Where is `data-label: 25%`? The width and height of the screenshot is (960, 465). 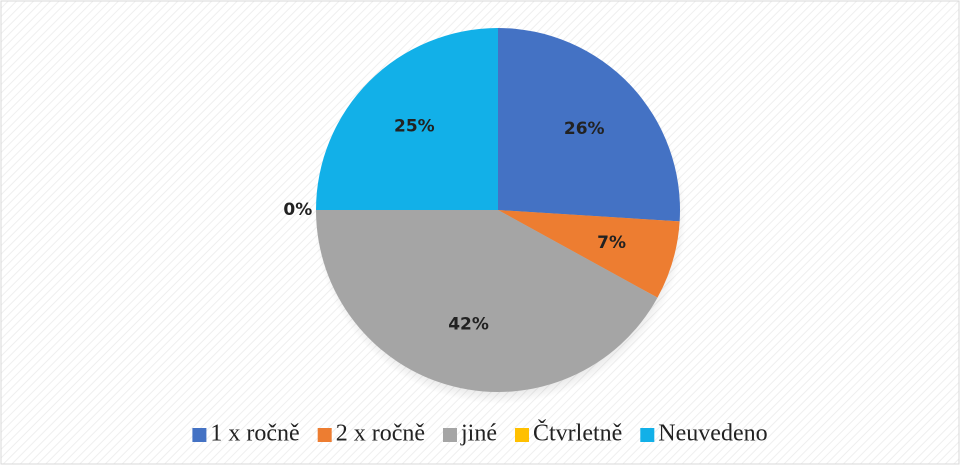 data-label: 25% is located at coordinates (414, 126).